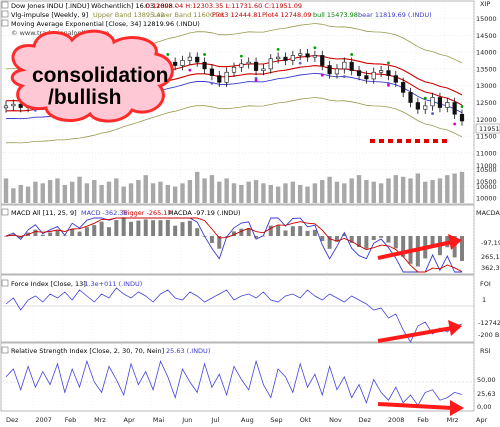  Describe the element at coordinates (489, 129) in the screenshot. I see `last-price-label: 11951` at that location.